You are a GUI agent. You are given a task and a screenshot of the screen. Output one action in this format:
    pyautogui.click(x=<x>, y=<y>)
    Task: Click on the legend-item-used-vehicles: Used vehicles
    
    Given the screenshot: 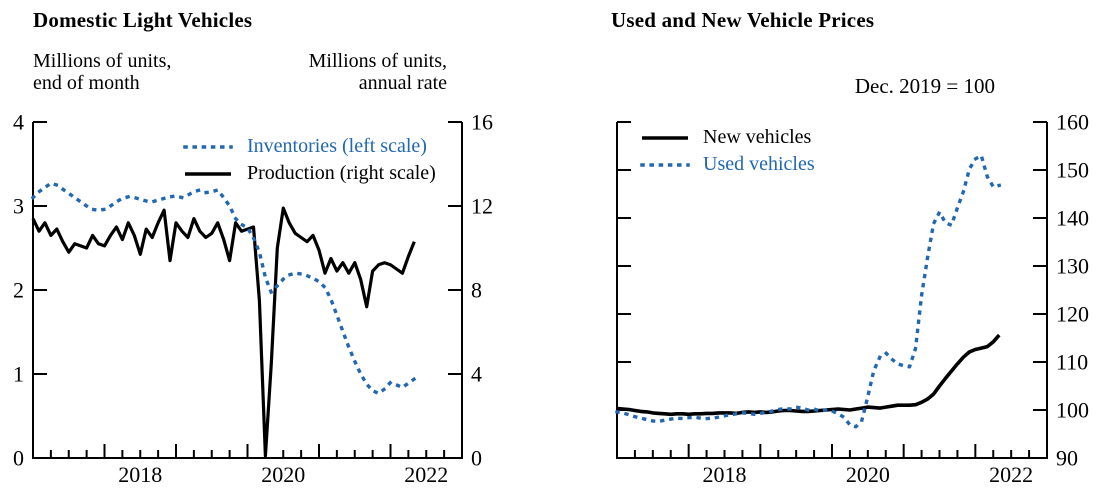 What is the action you would take?
    pyautogui.click(x=727, y=164)
    